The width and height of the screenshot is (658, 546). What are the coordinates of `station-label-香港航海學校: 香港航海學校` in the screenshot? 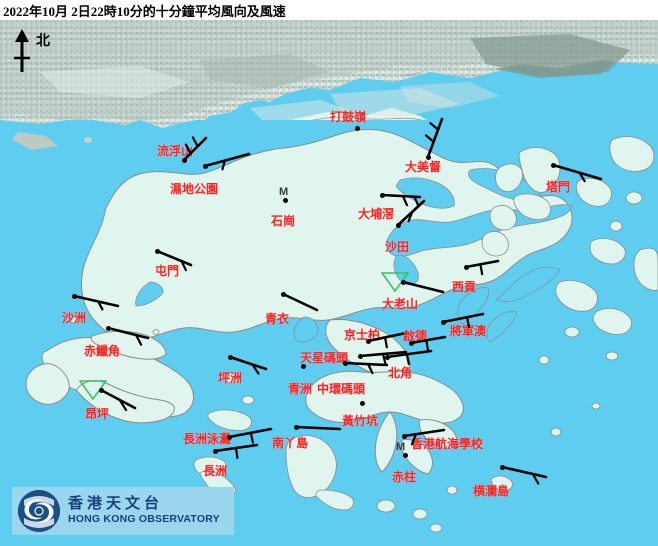 It's located at (447, 444).